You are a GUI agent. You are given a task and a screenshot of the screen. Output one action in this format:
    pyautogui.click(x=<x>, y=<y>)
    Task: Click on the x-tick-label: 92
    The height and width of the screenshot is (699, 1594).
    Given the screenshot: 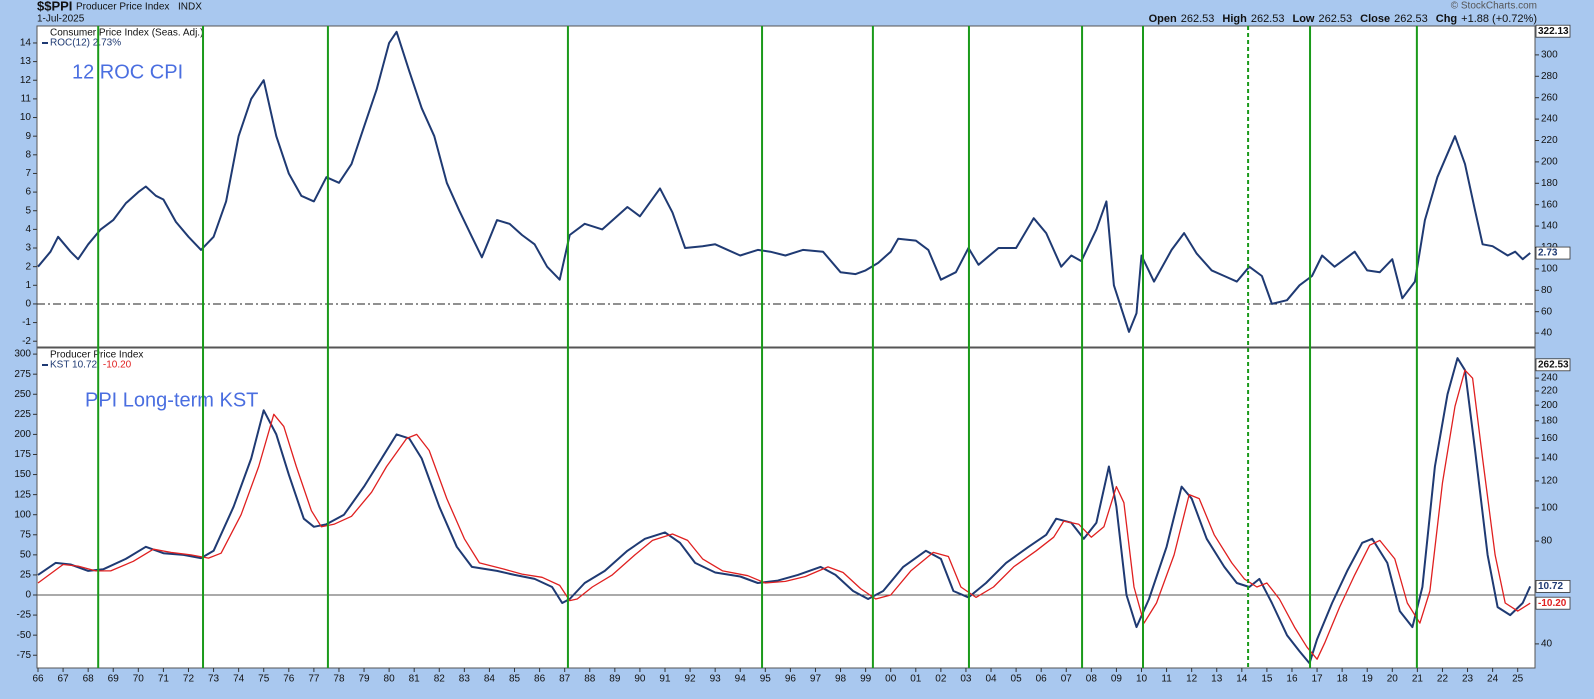 What is the action you would take?
    pyautogui.click(x=691, y=679)
    